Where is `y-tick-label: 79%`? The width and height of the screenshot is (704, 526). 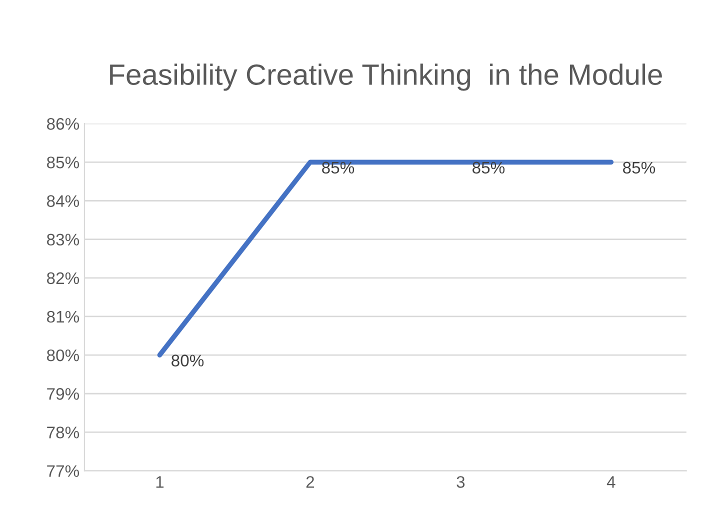
y-tick-label: 79% is located at coordinates (63, 394).